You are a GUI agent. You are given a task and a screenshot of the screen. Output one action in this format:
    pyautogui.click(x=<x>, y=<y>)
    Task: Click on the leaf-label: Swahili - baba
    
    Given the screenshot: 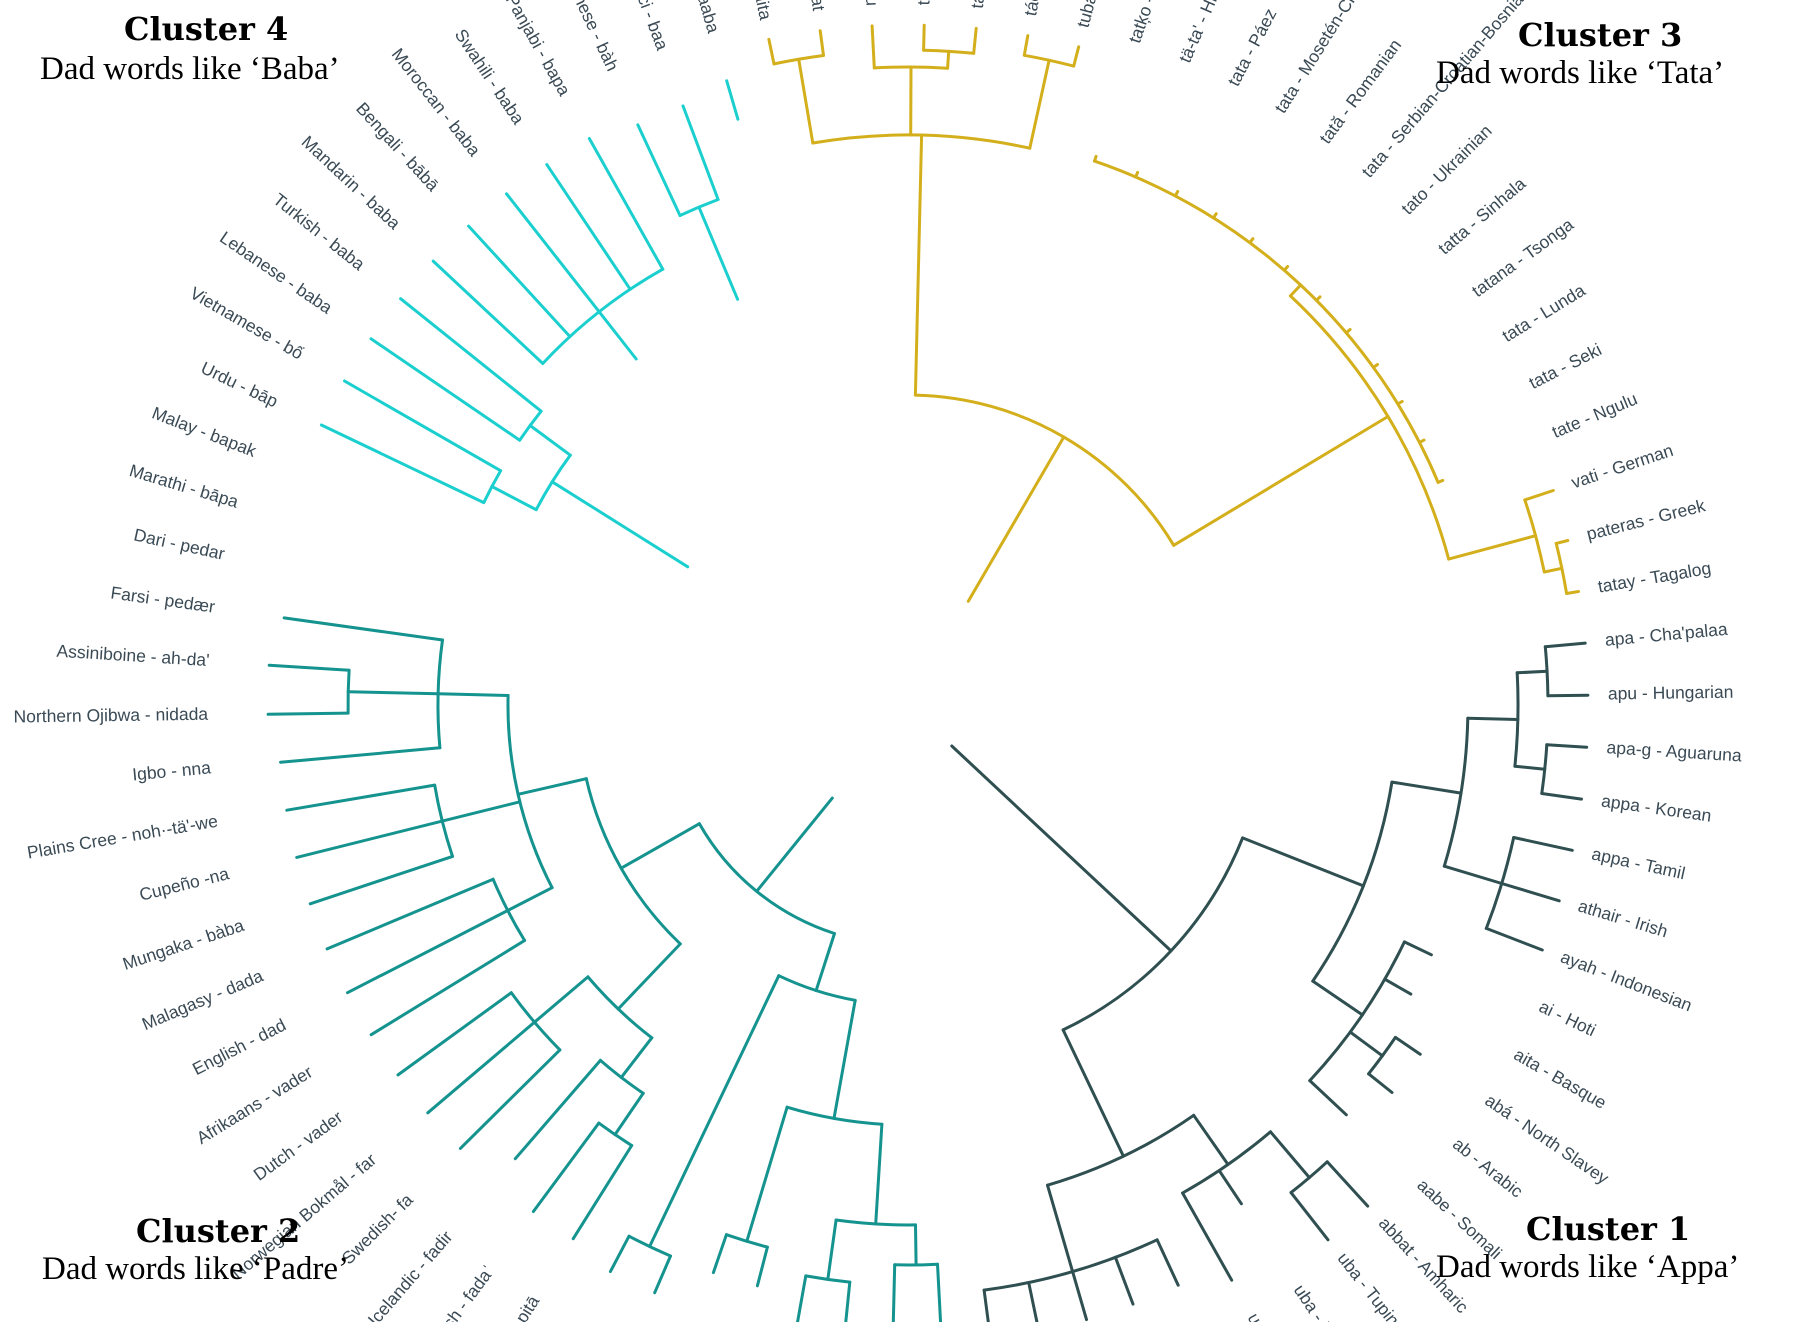 What is the action you would take?
    pyautogui.click(x=490, y=76)
    